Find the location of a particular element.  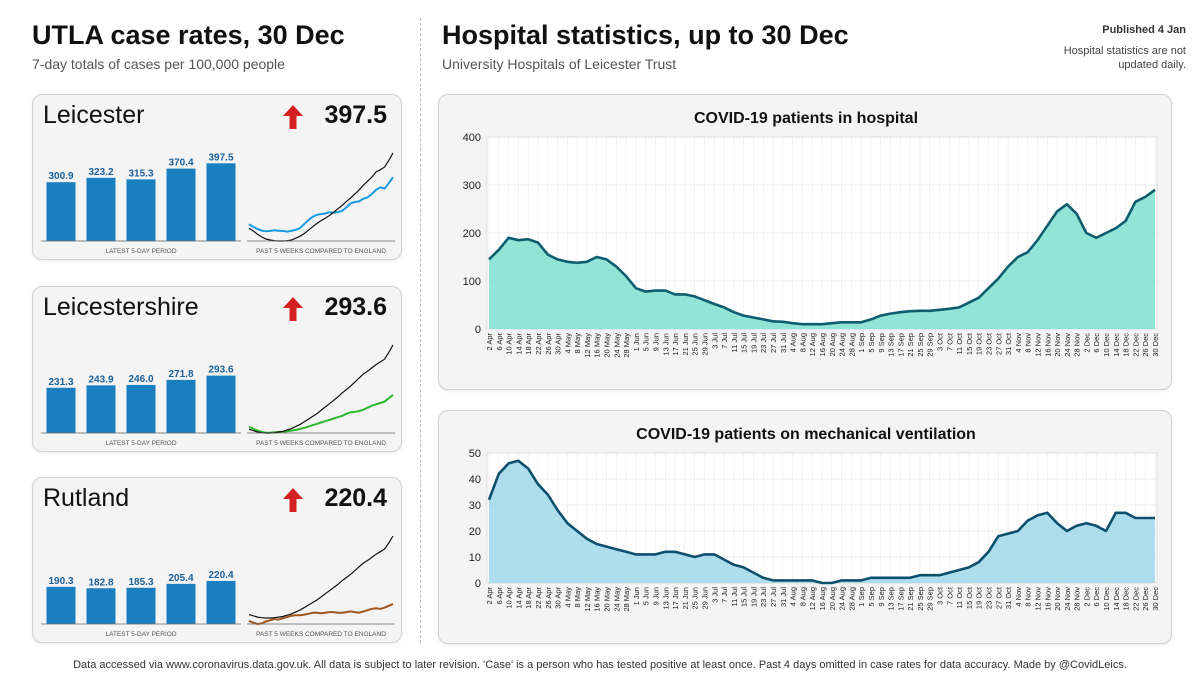

x-tick-label: 4 Aug is located at coordinates (793, 342).